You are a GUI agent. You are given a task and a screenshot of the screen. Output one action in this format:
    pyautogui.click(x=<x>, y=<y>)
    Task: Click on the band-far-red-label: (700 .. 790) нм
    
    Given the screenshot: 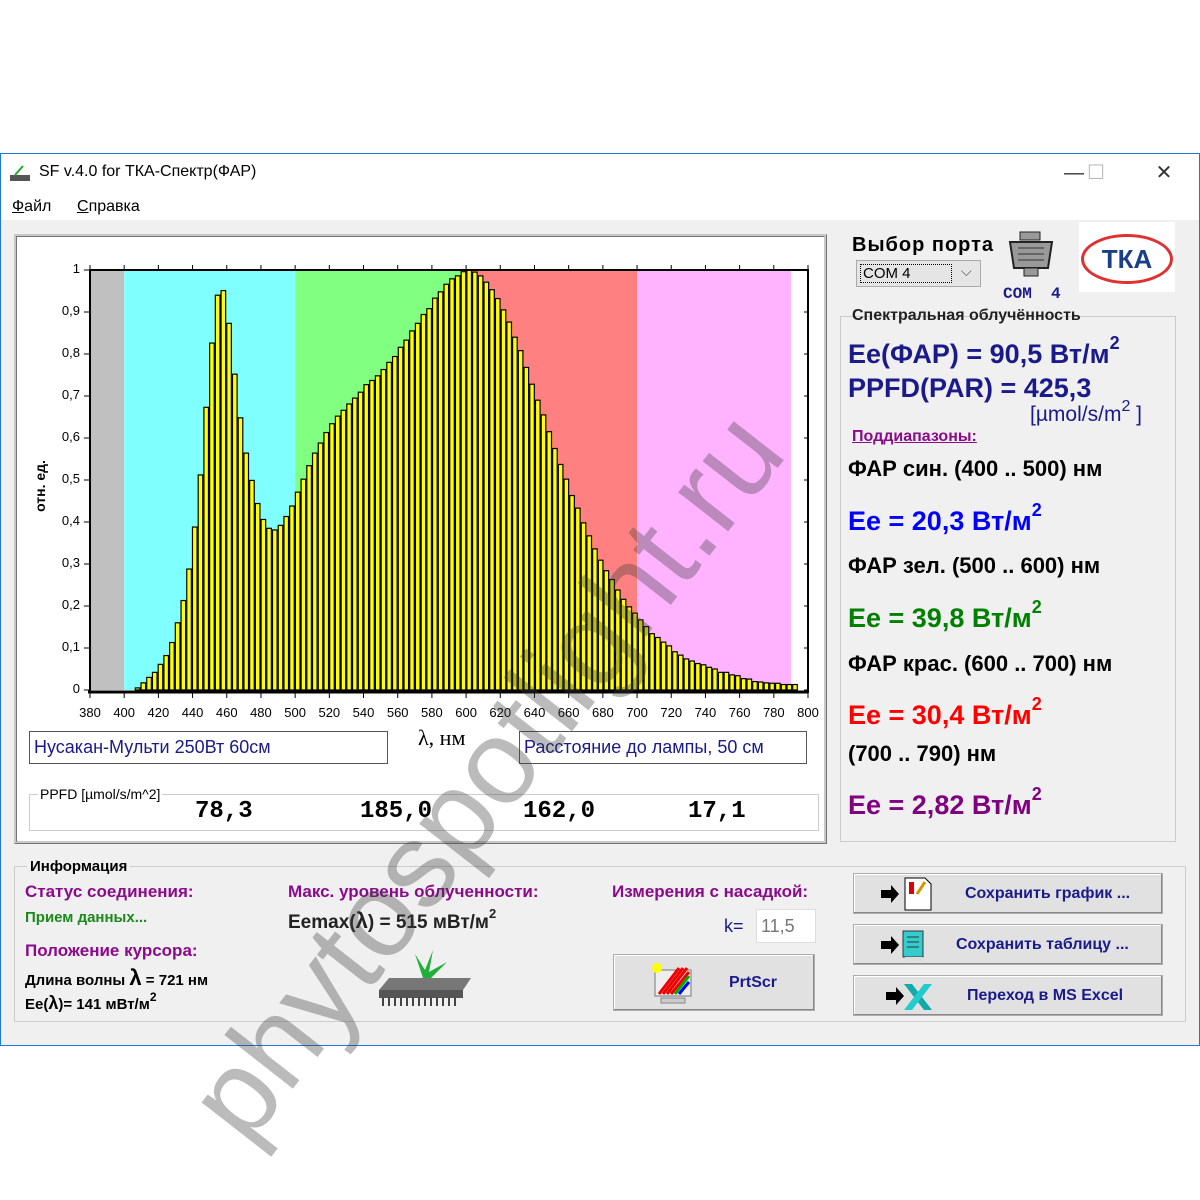 What is the action you would take?
    pyautogui.click(x=922, y=753)
    